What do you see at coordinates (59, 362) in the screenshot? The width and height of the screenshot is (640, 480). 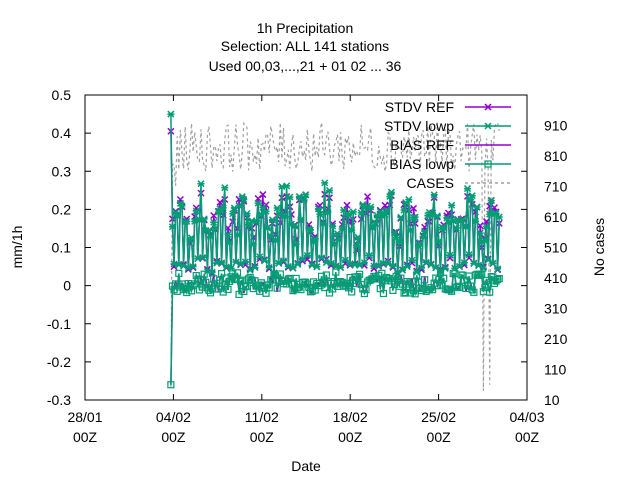 I see `y-tick-label: -0.2` at bounding box center [59, 362].